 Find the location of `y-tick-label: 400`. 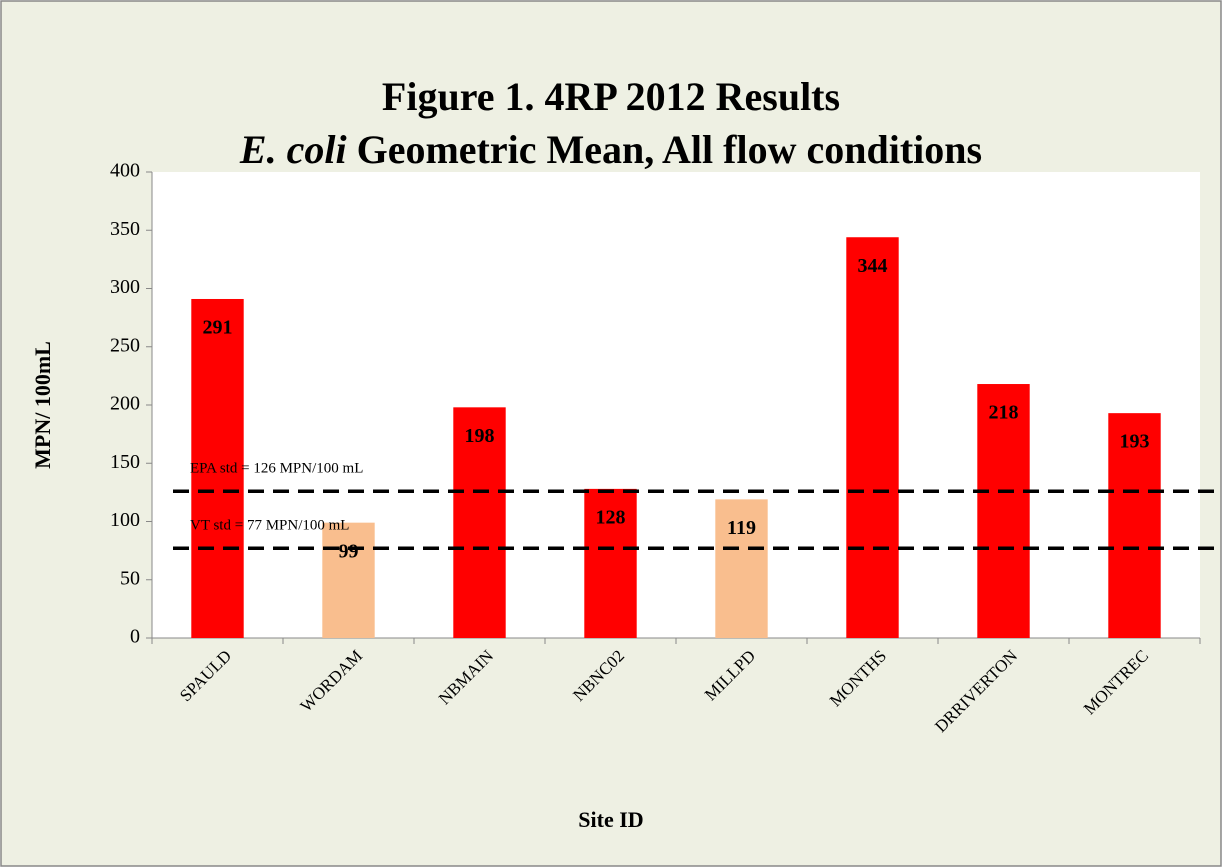

y-tick-label: 400 is located at coordinates (125, 171).